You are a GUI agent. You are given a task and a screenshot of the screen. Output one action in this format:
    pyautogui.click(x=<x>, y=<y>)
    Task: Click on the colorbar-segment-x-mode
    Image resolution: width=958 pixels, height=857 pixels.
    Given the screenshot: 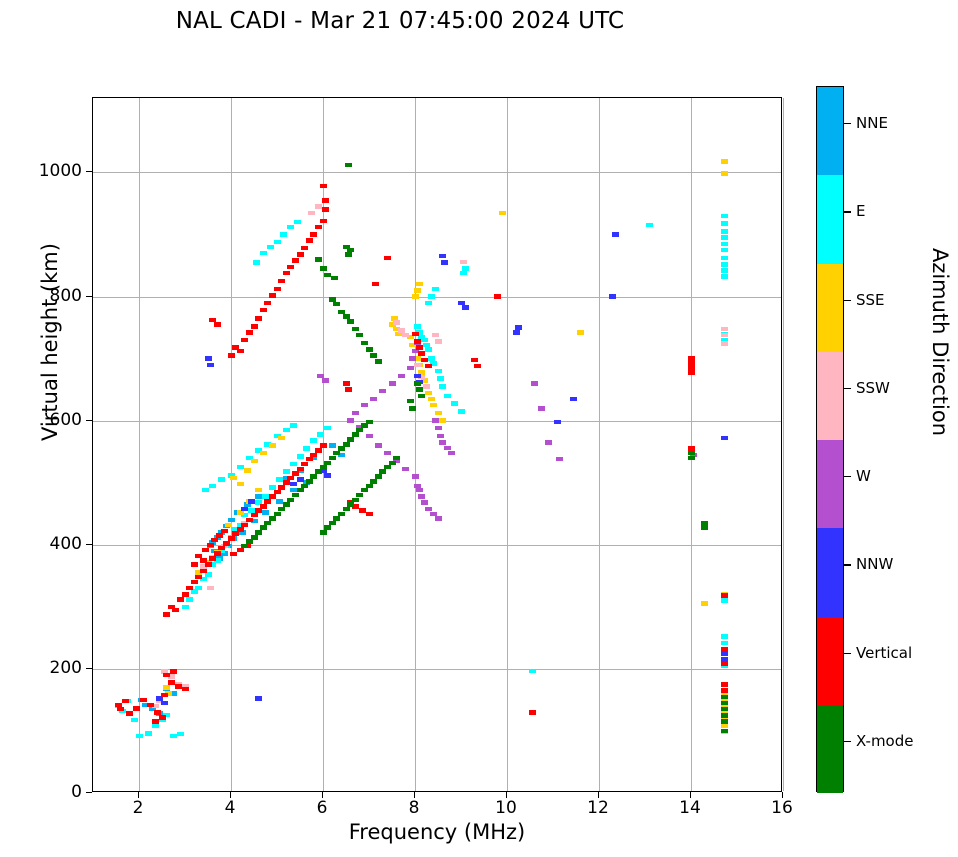 What is the action you would take?
    pyautogui.click(x=830, y=748)
    